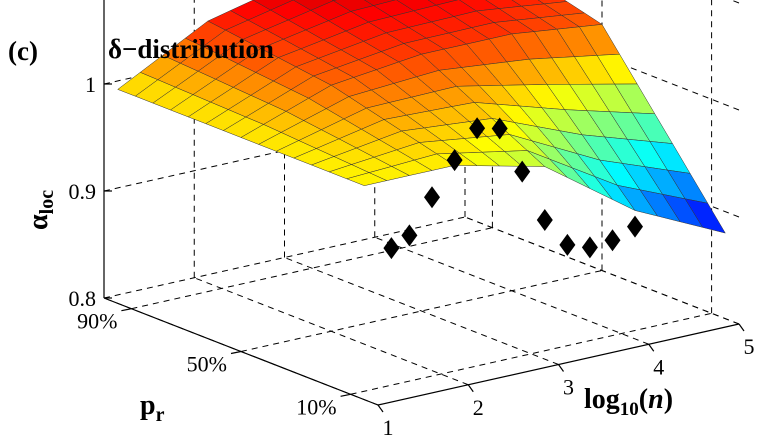  What do you see at coordinates (83, 191) in the screenshot?
I see `z-tick-label: 0.9` at bounding box center [83, 191].